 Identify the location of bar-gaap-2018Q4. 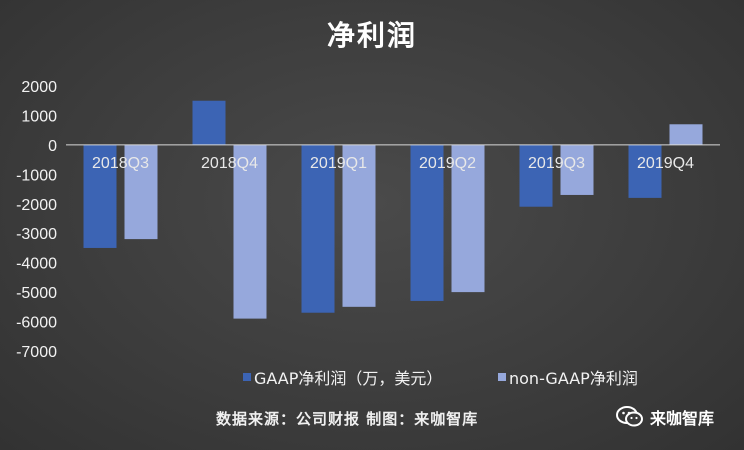
(209, 122).